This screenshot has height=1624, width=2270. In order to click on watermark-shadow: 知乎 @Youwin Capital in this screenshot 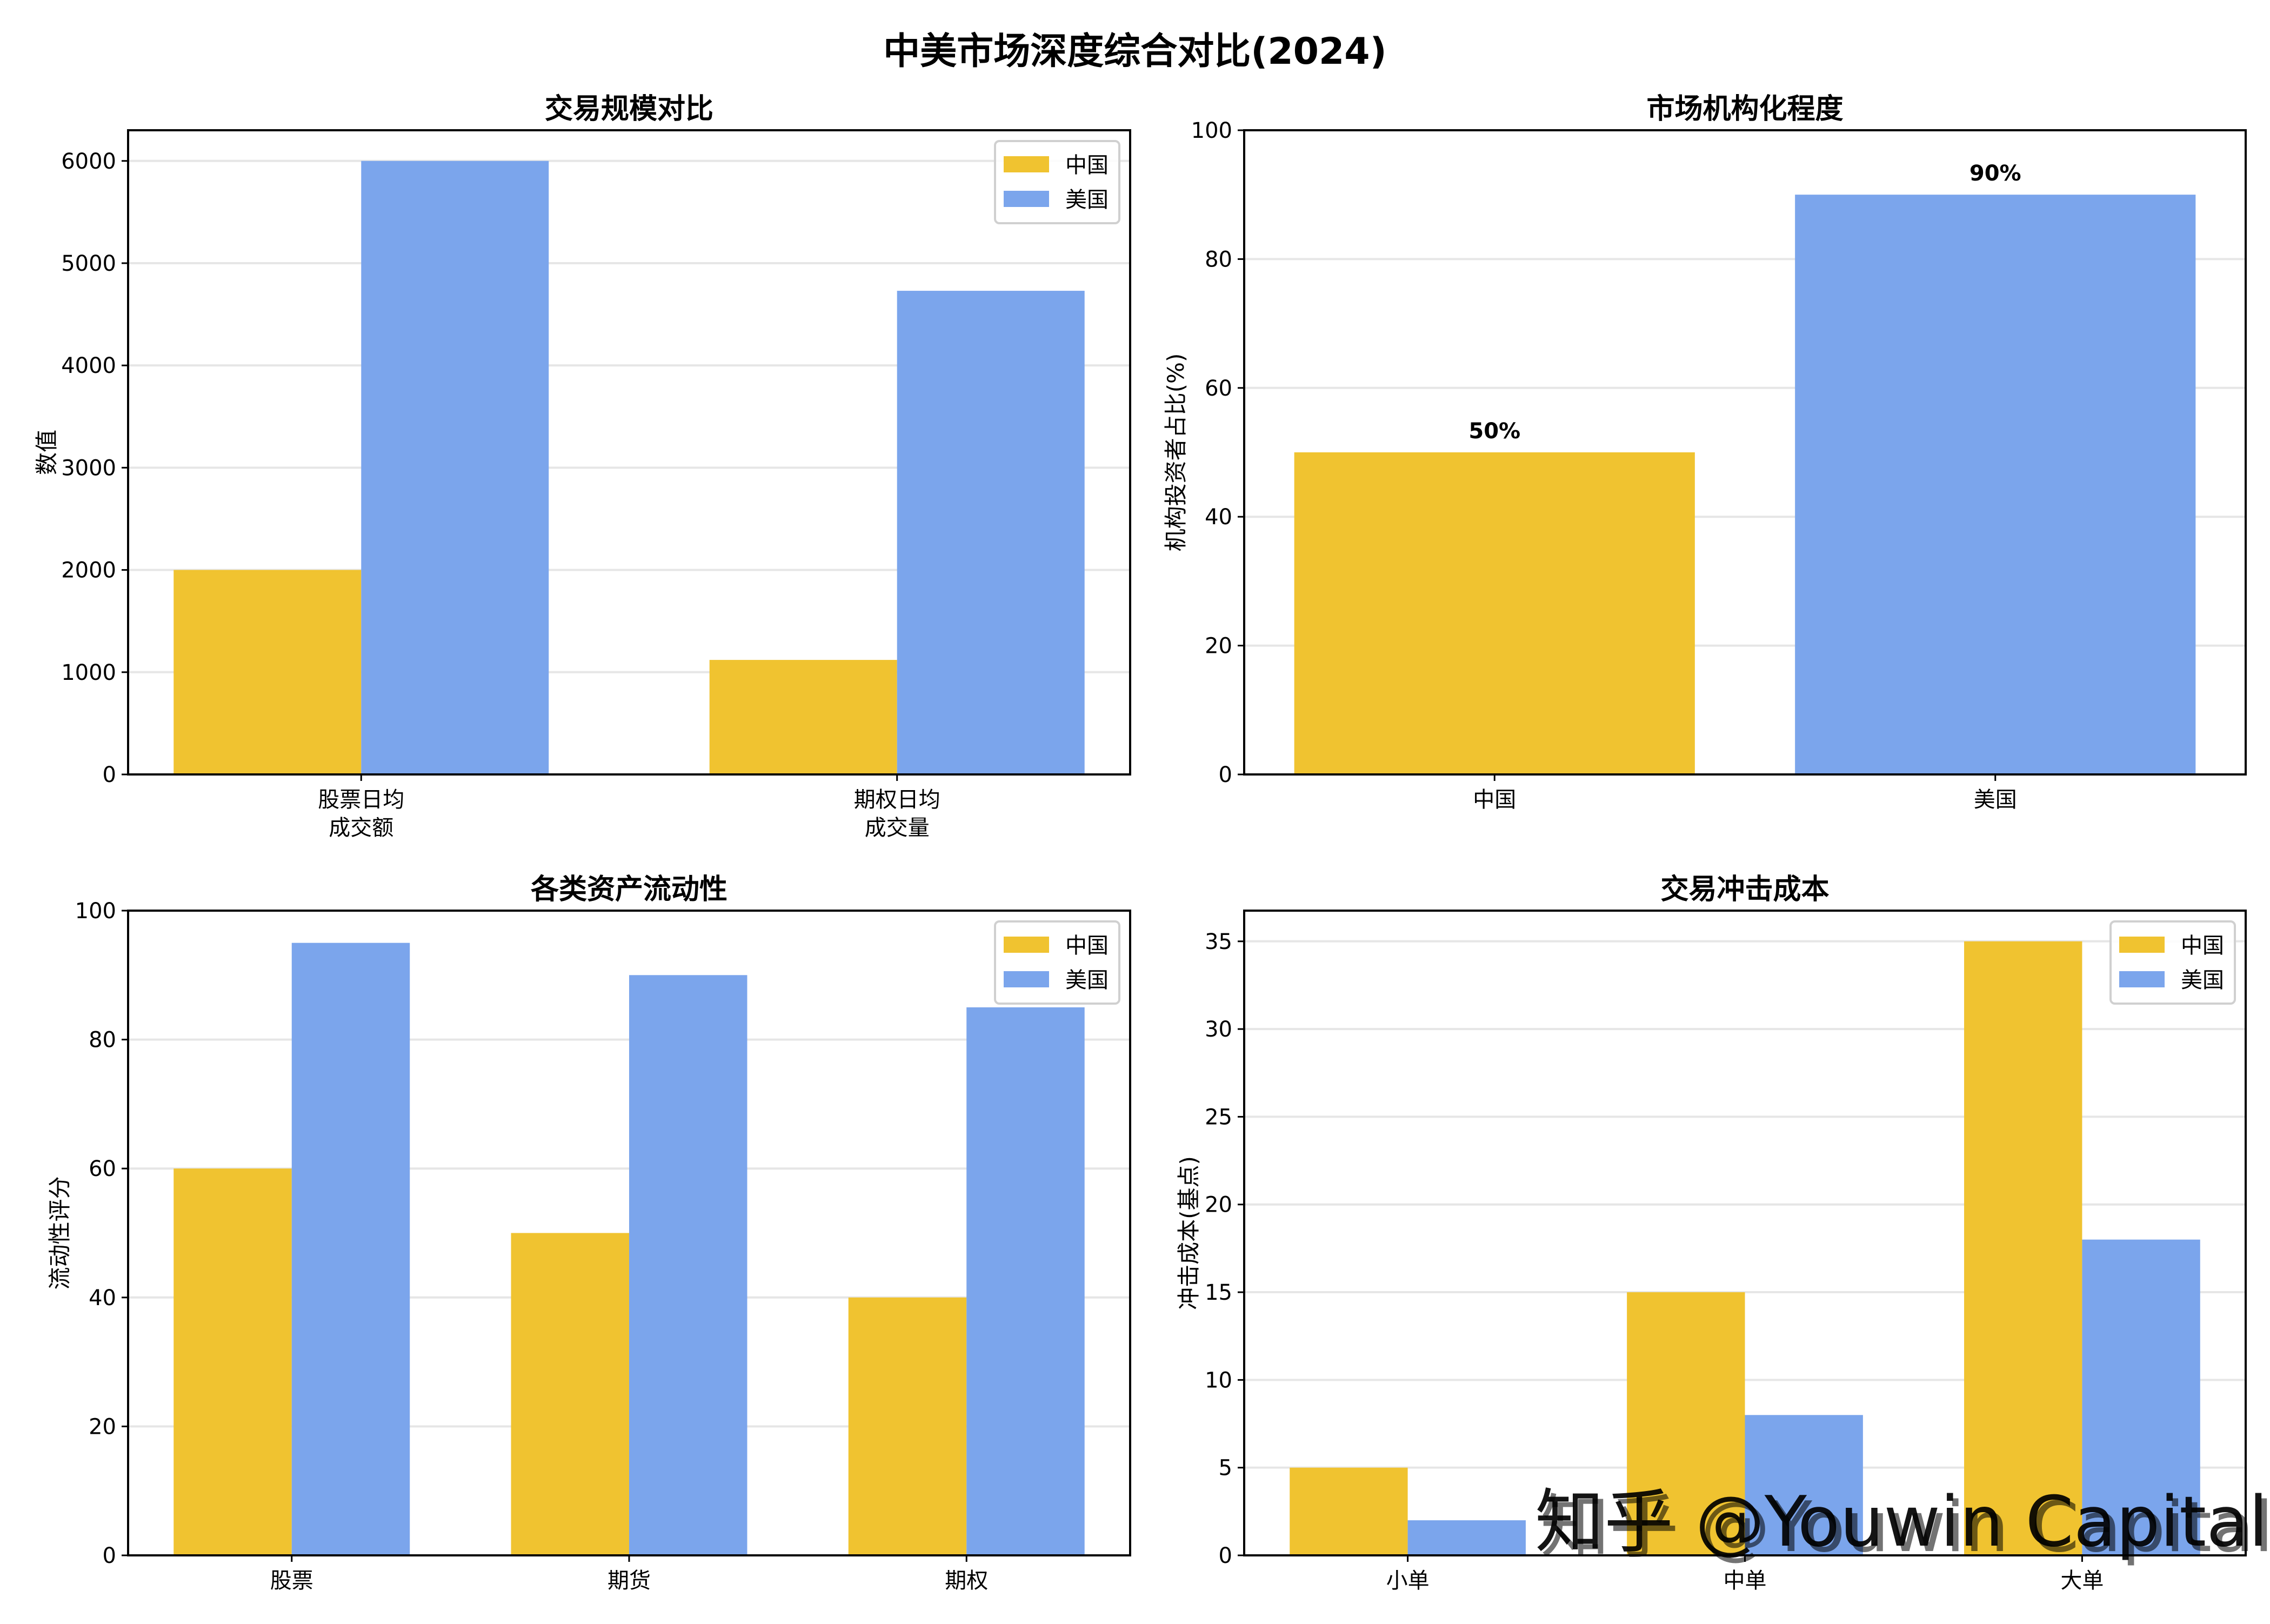, I will do `click(1905, 1528)`.